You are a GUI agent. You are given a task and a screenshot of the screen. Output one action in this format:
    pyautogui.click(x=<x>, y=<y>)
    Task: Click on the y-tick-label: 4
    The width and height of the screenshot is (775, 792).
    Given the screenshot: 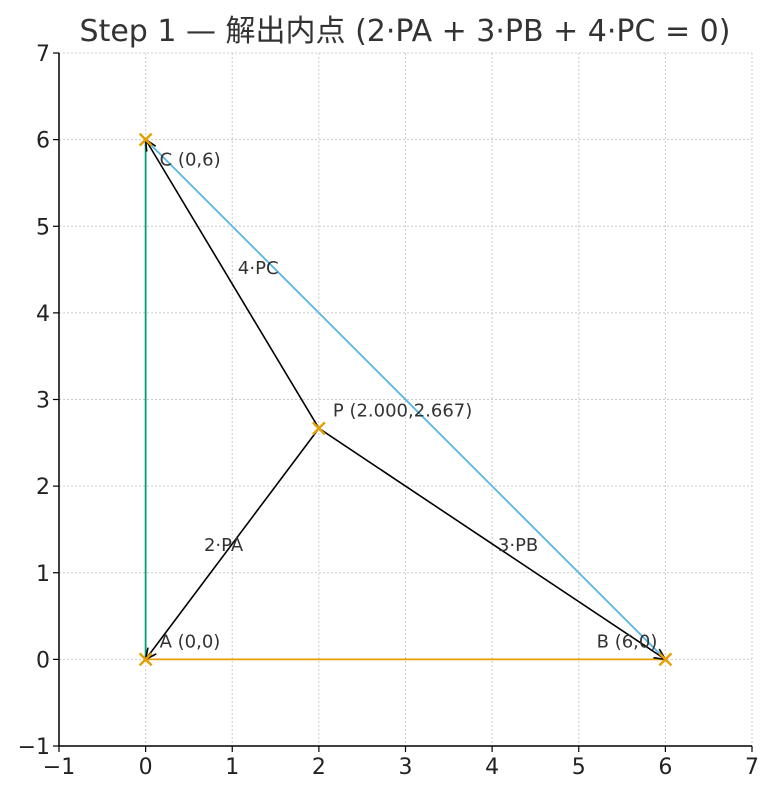 What is the action you would take?
    pyautogui.click(x=43, y=314)
    